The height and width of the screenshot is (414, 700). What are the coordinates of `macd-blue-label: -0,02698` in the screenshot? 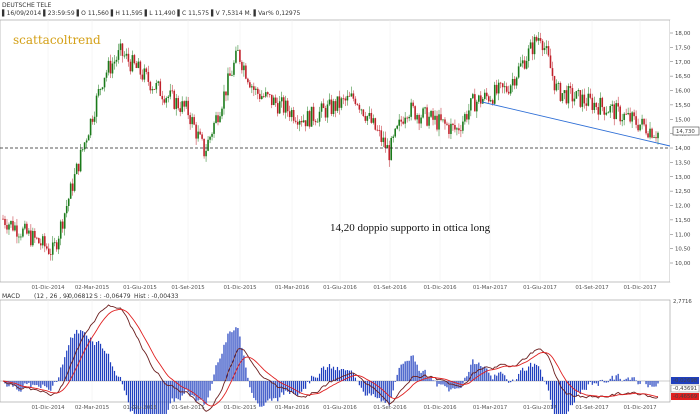 It's located at (685, 381).